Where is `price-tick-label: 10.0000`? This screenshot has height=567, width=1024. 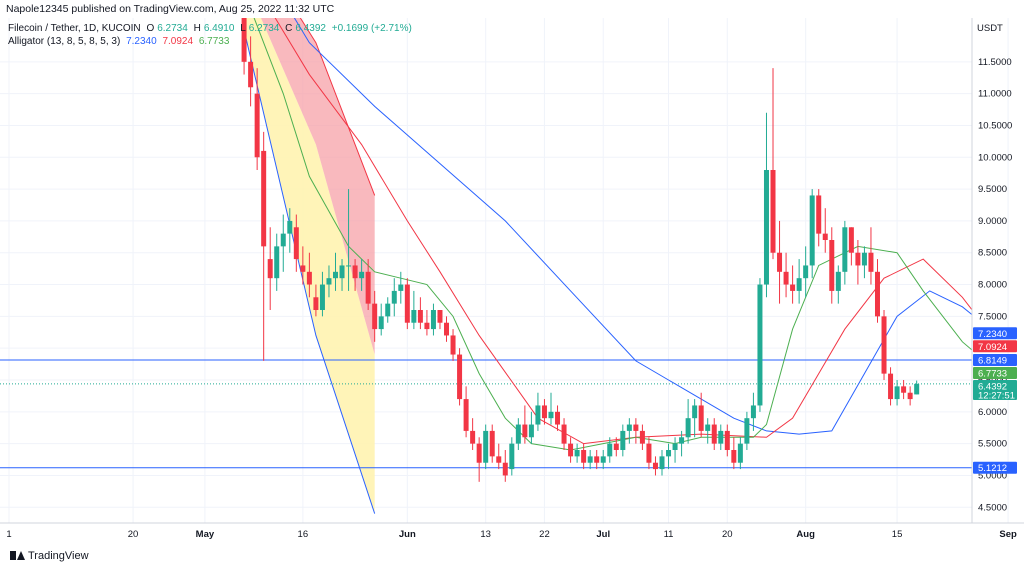
price-tick-label: 10.0000 is located at coordinates (995, 157).